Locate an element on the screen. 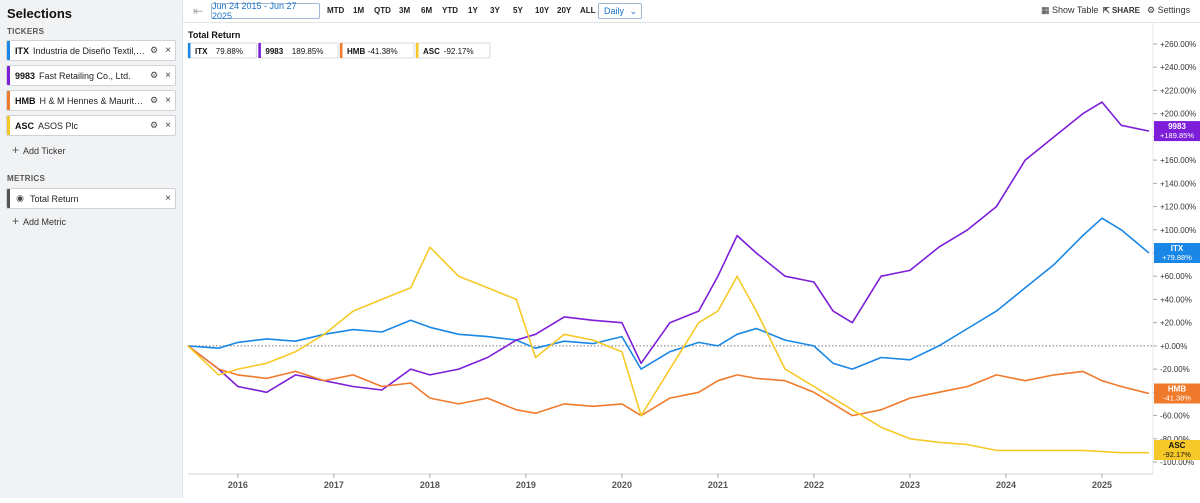 The image size is (1200, 503). eye-icon: ◉ is located at coordinates (20, 198).